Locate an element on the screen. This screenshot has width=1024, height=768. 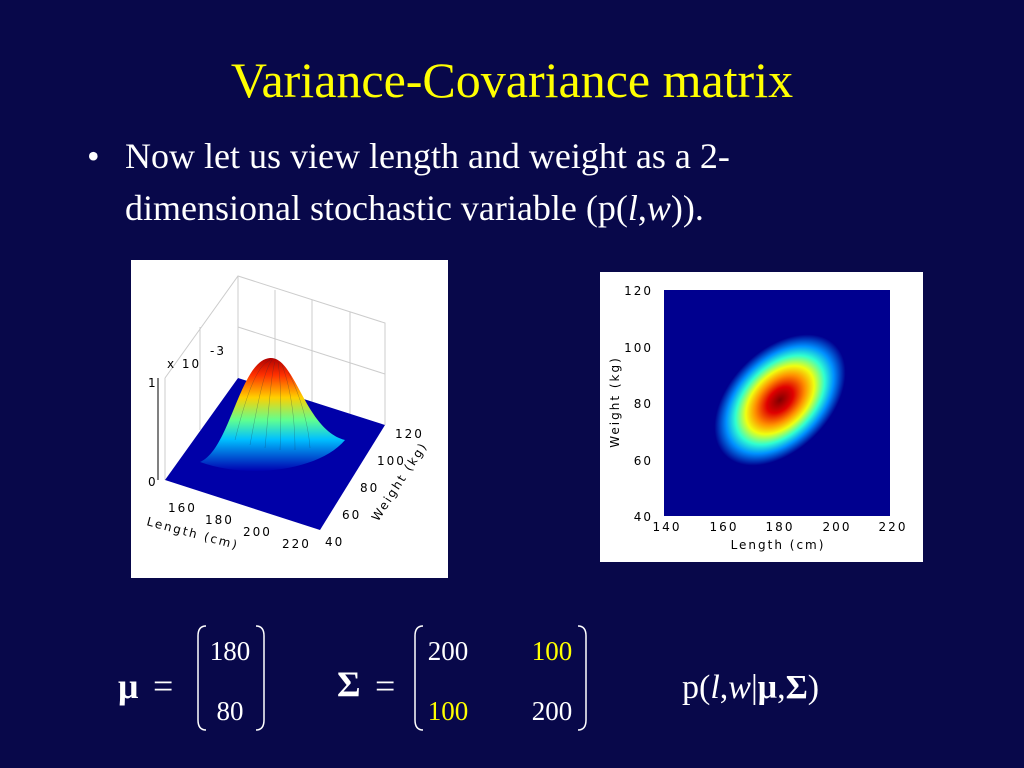
z-exponent: -3 is located at coordinates (218, 351).